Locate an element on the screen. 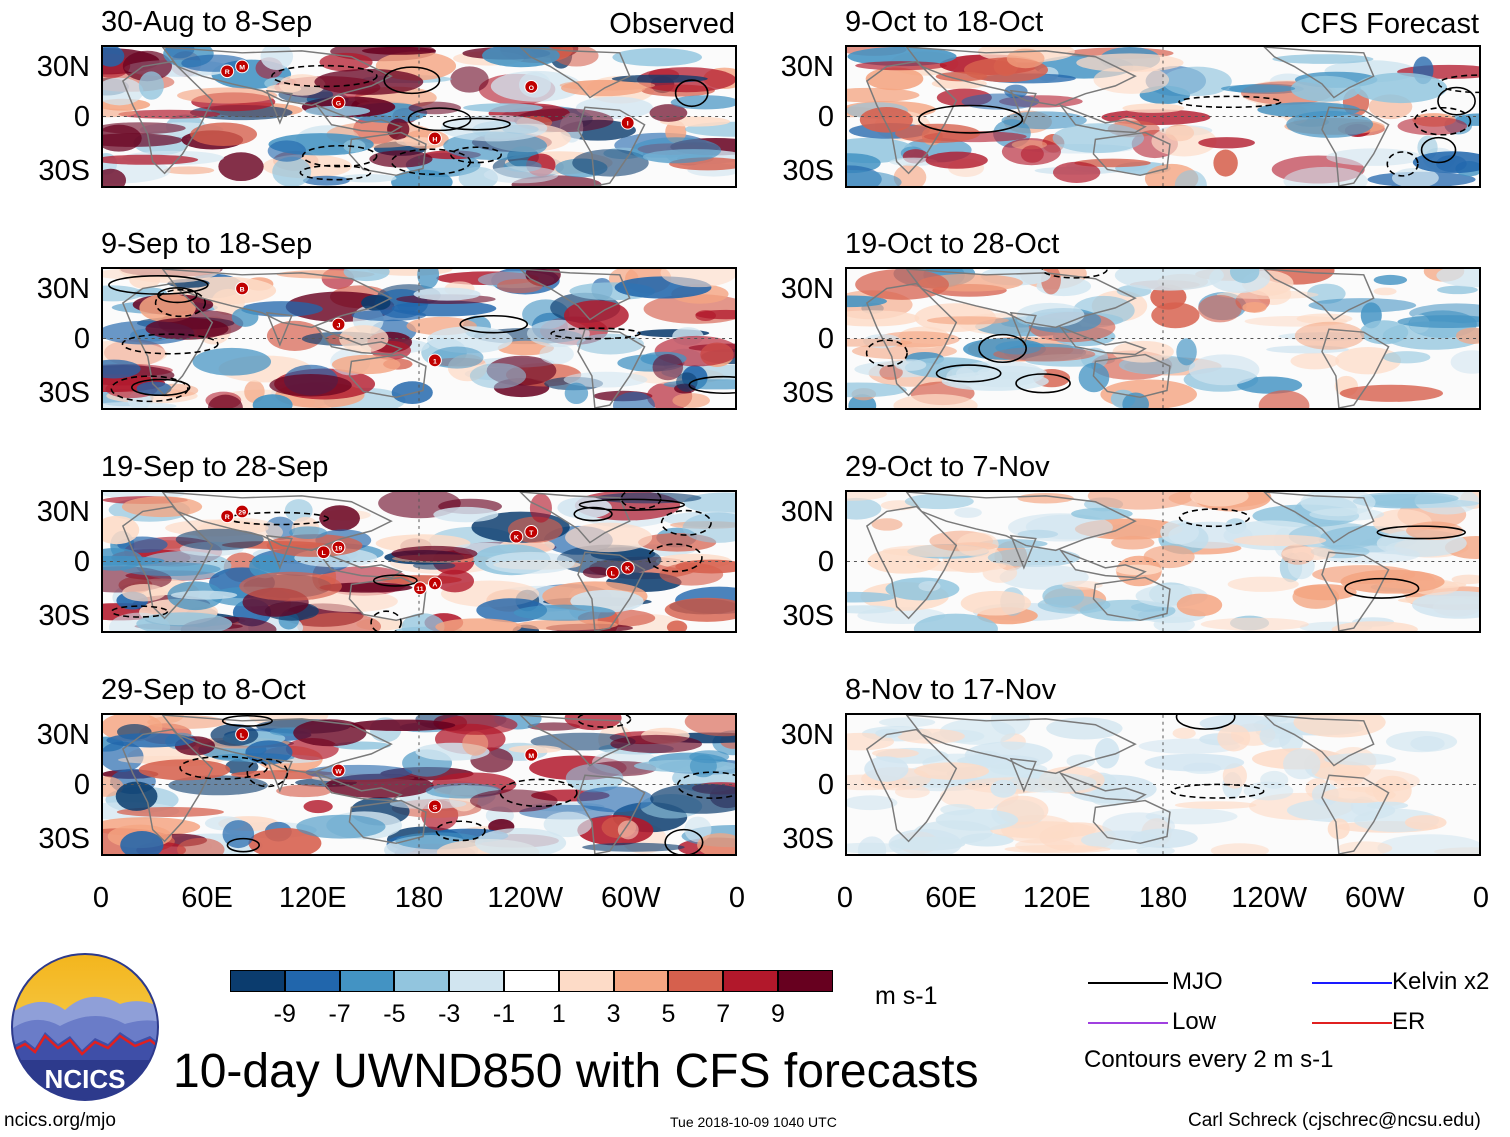 Image resolution: width=1510 pixels, height=1137 pixels. tropical-cyclone-marker: L is located at coordinates (242, 734).